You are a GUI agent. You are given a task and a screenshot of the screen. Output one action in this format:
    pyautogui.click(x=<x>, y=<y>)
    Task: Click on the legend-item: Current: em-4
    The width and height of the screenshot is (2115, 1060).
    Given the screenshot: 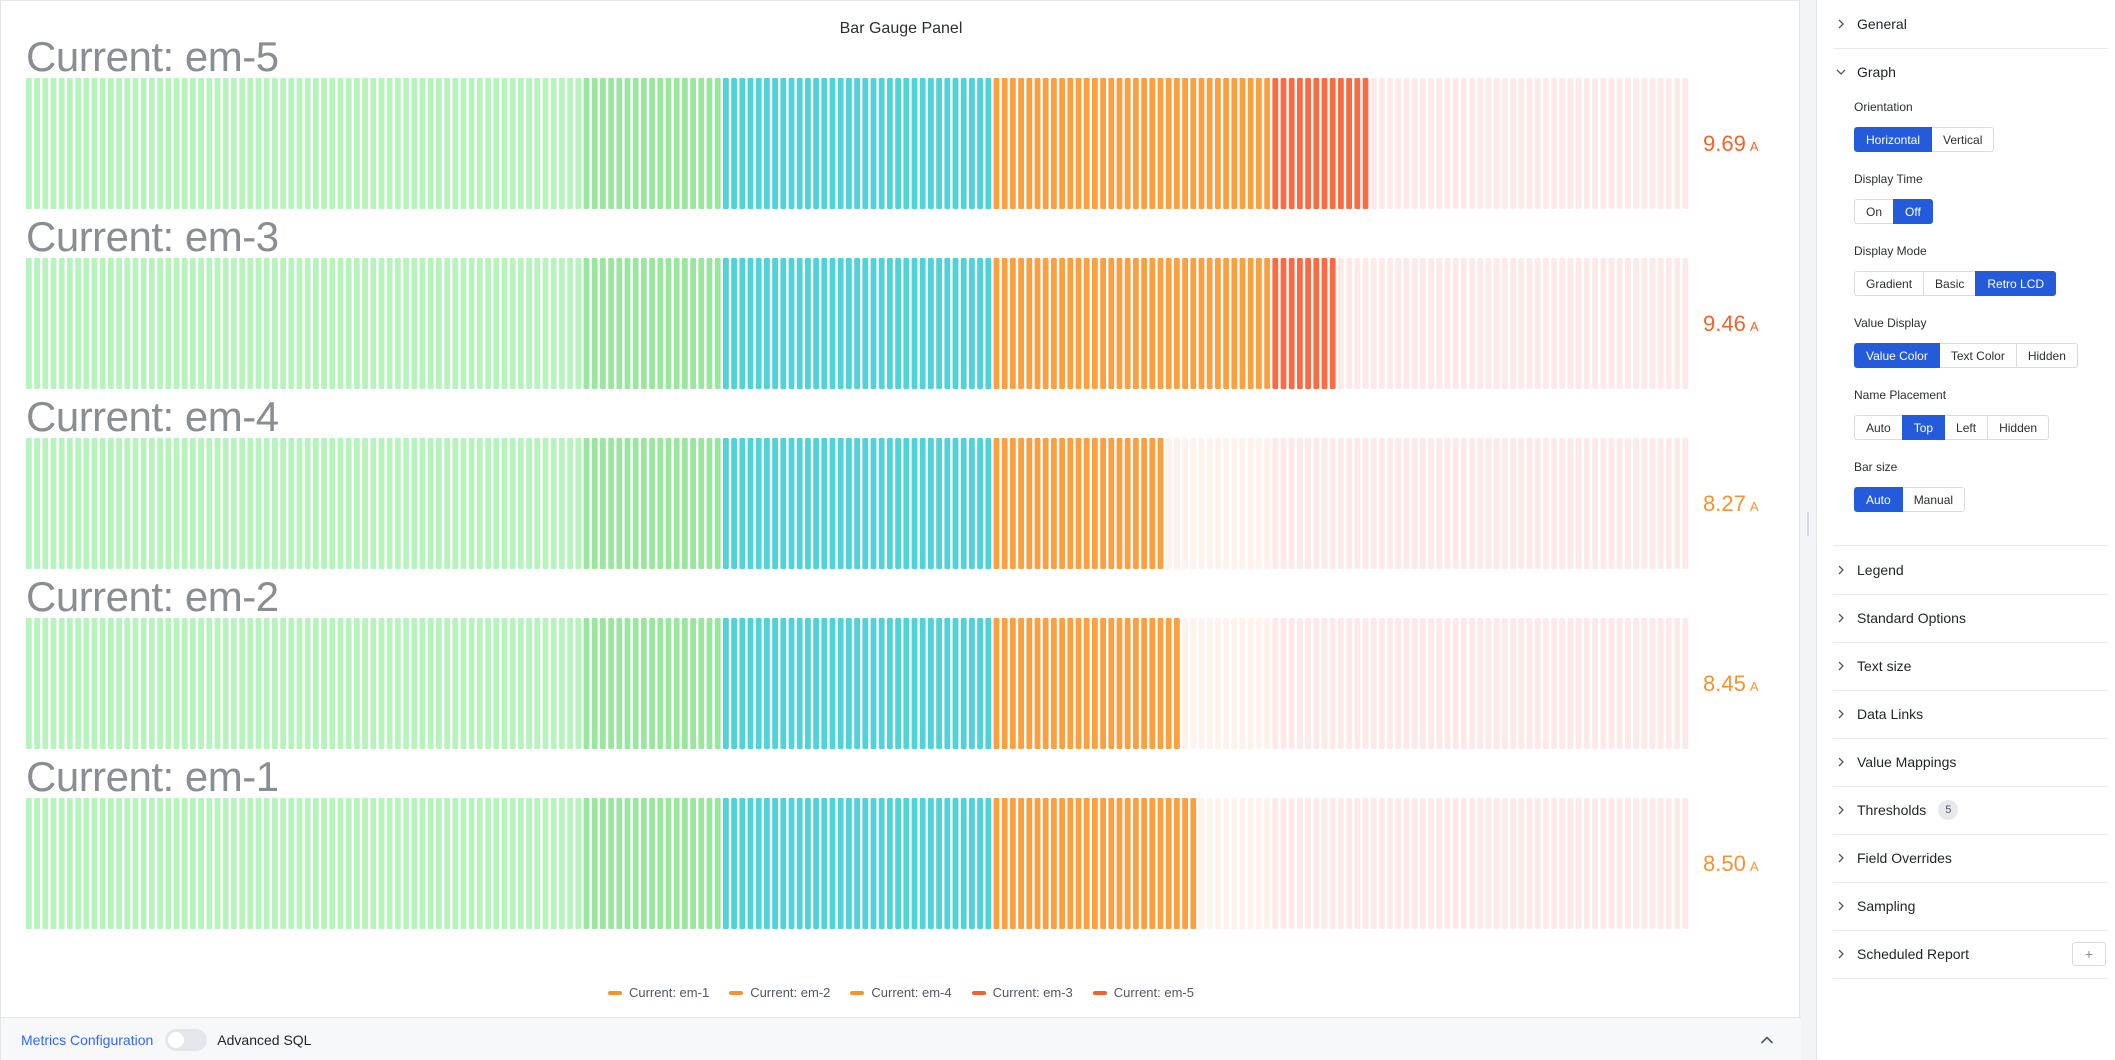 What is the action you would take?
    pyautogui.click(x=901, y=992)
    